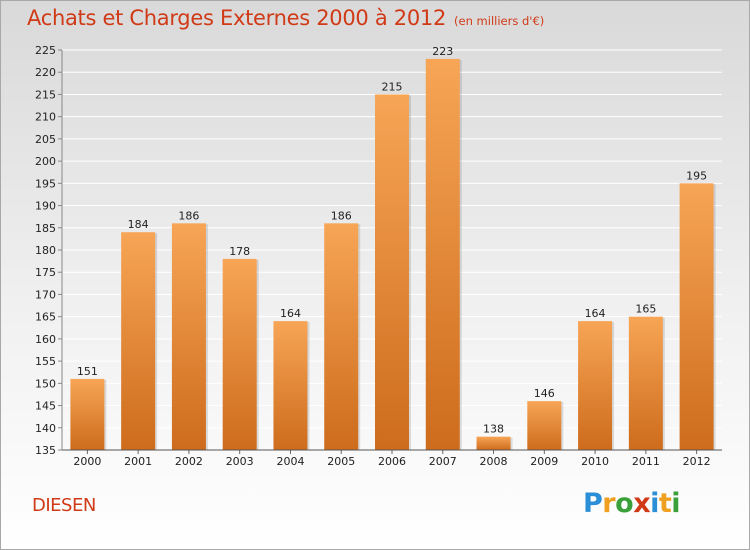  I want to click on x-tick-label-2001: 2001, so click(138, 461).